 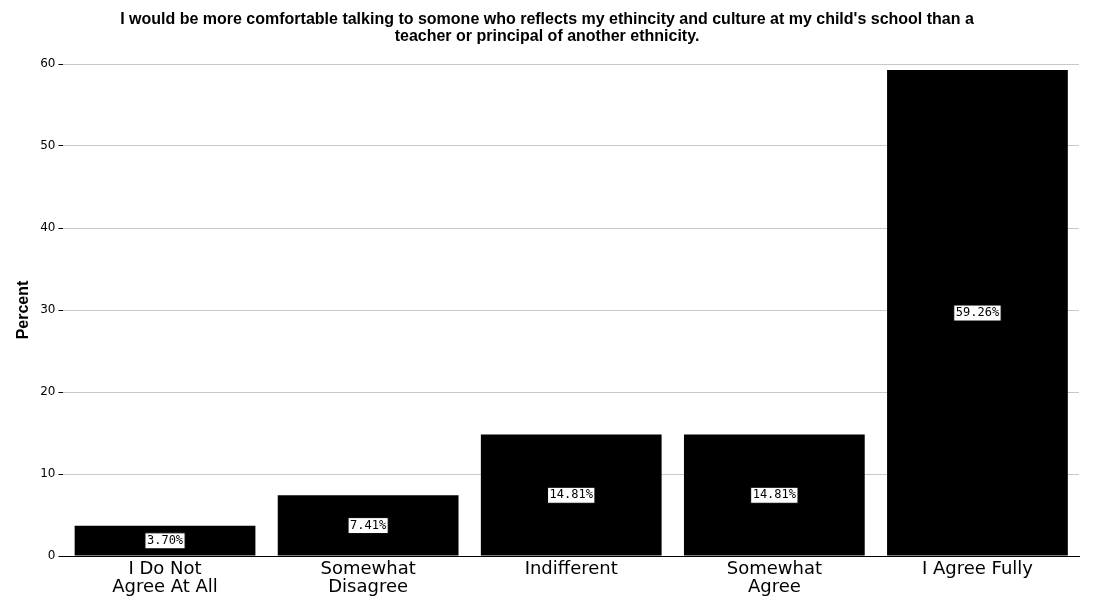 I want to click on x-tick-label: I Agree Fully, so click(x=977, y=567).